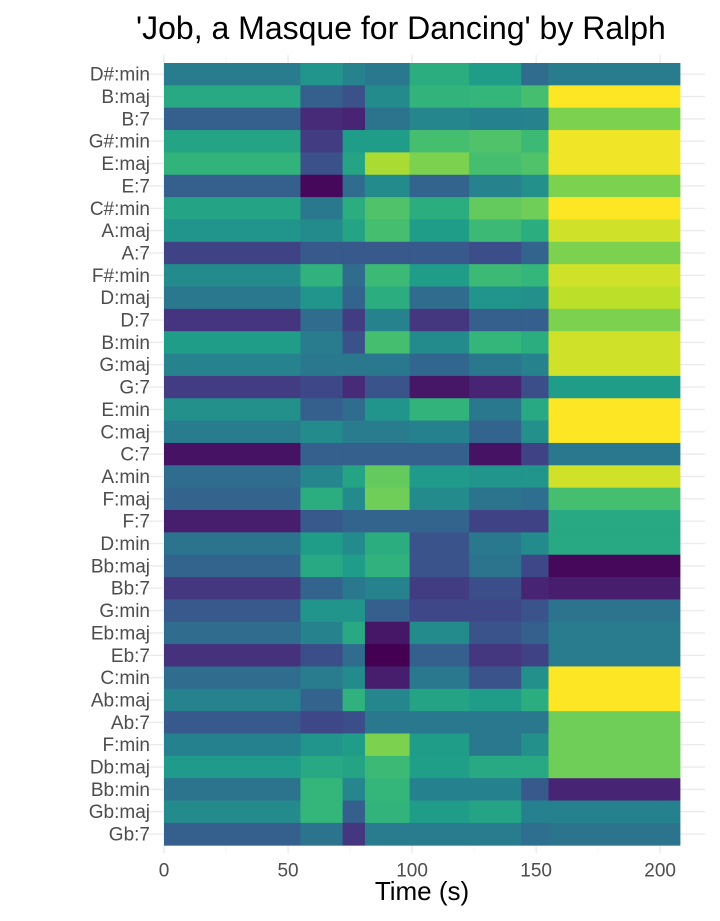 Image resolution: width=720 pixels, height=921 pixels. What do you see at coordinates (322, 767) in the screenshot?
I see `heatmap-cell-Db:maj-1` at bounding box center [322, 767].